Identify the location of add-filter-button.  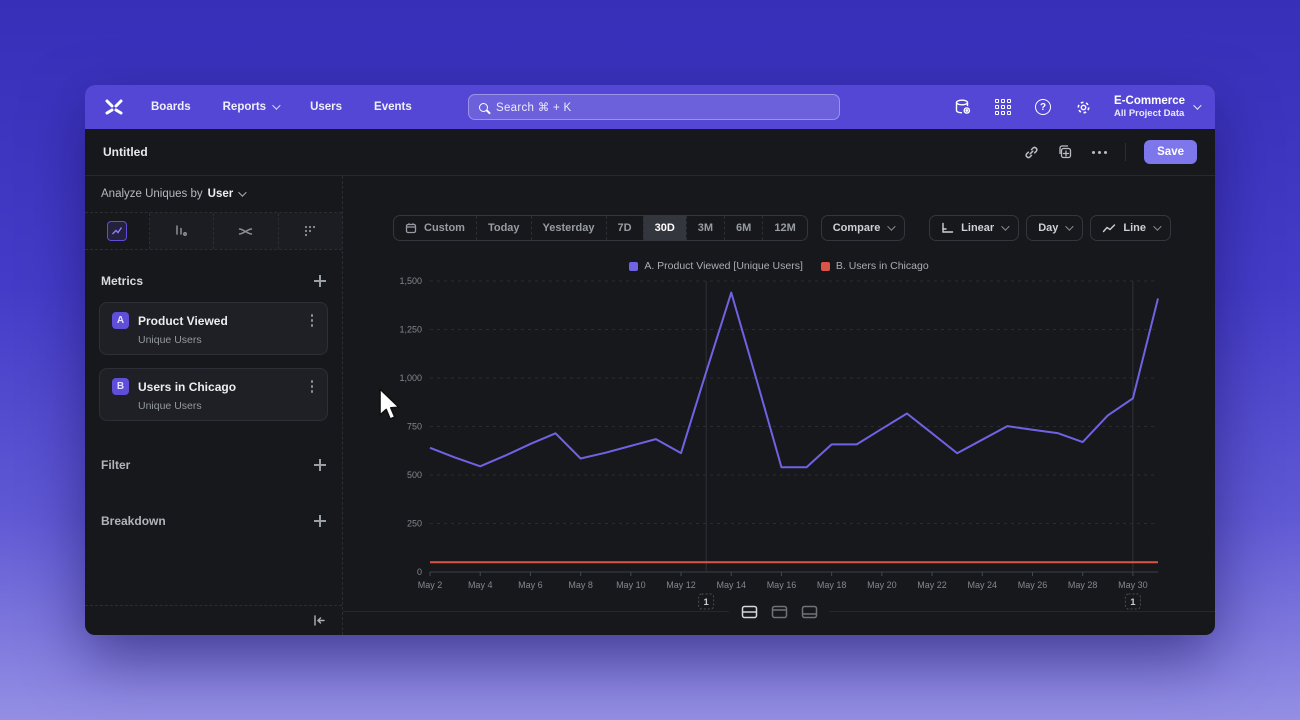
(320, 465).